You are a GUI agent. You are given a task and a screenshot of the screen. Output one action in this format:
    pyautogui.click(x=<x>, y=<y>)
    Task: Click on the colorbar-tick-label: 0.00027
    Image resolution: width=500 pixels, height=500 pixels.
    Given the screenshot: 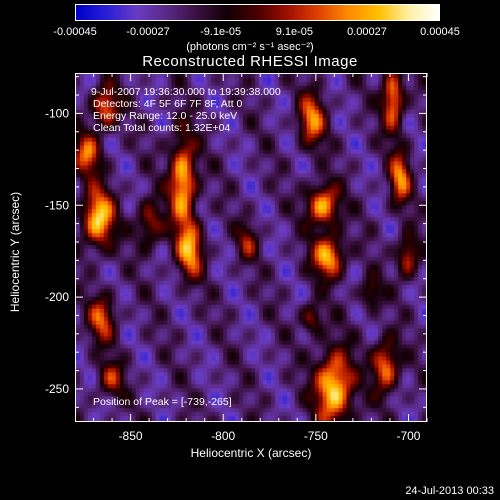 What is the action you would take?
    pyautogui.click(x=367, y=32)
    